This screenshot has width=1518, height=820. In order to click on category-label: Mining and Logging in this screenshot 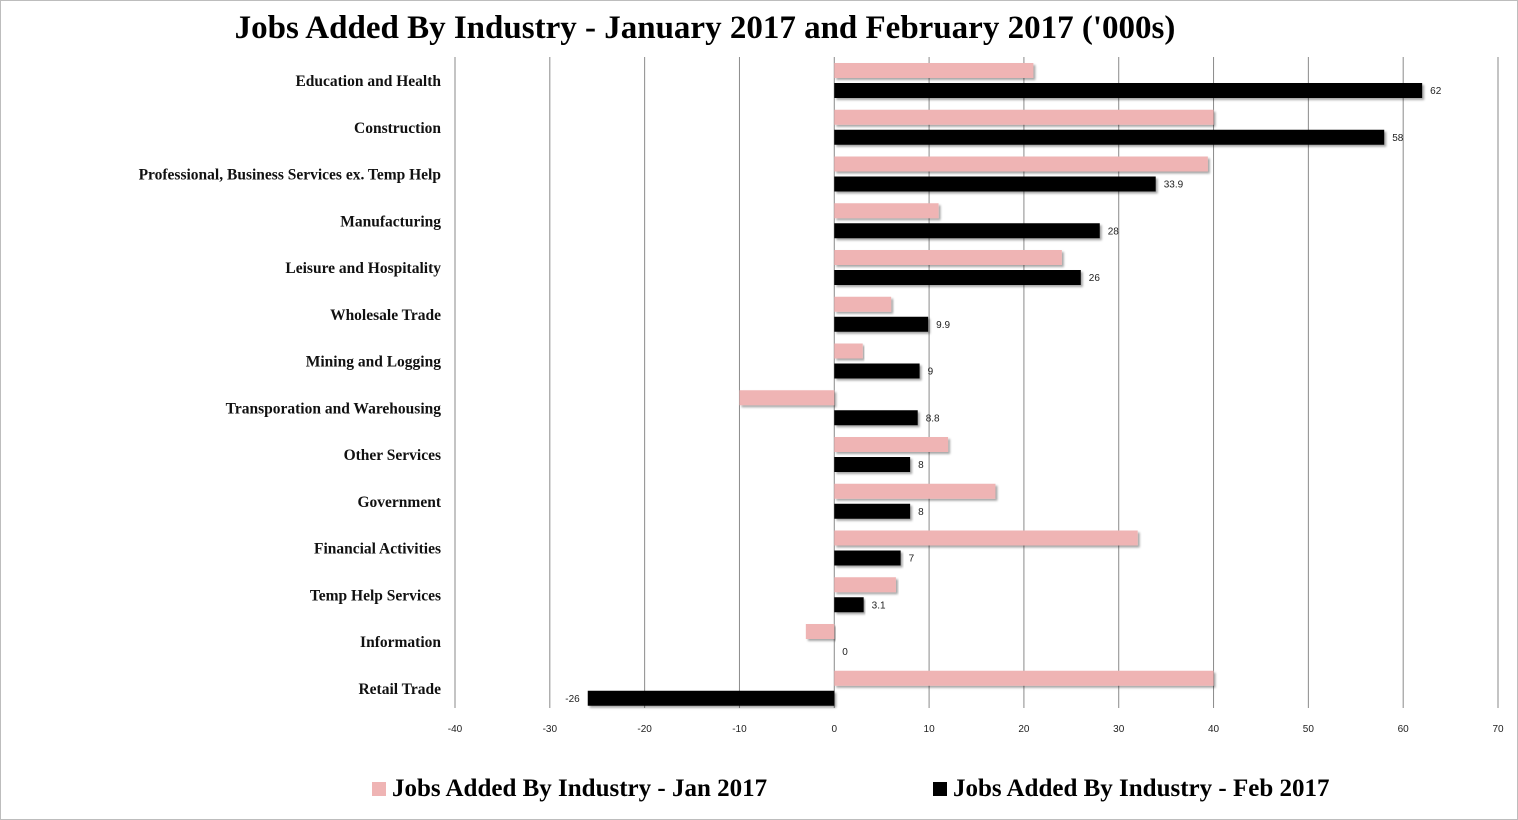, I will do `click(373, 362)`.